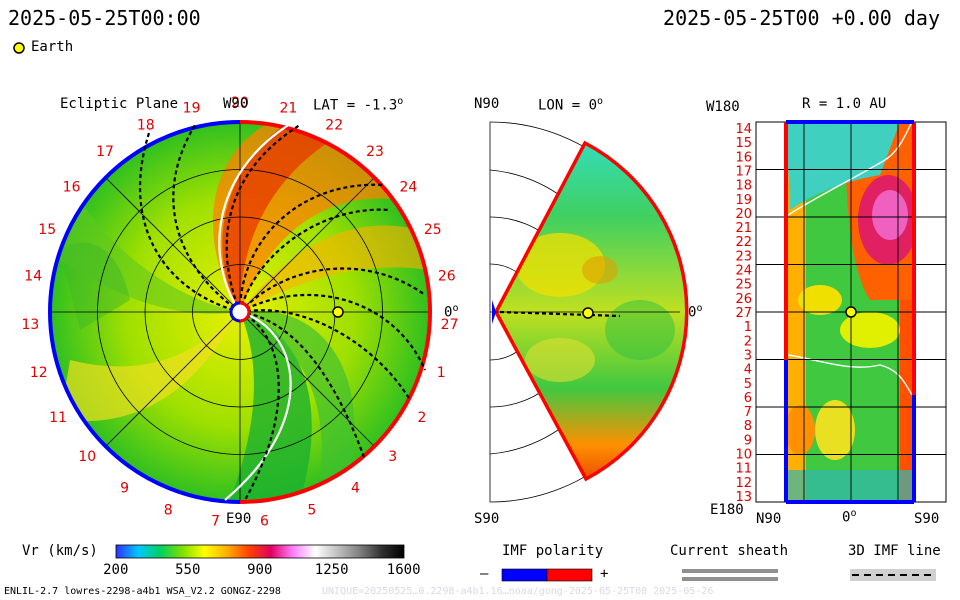 The image size is (960, 600). Describe the element at coordinates (801, 18) in the screenshot. I see `header-right-datetime: 2025-05-25T00 +0.00 day` at that location.